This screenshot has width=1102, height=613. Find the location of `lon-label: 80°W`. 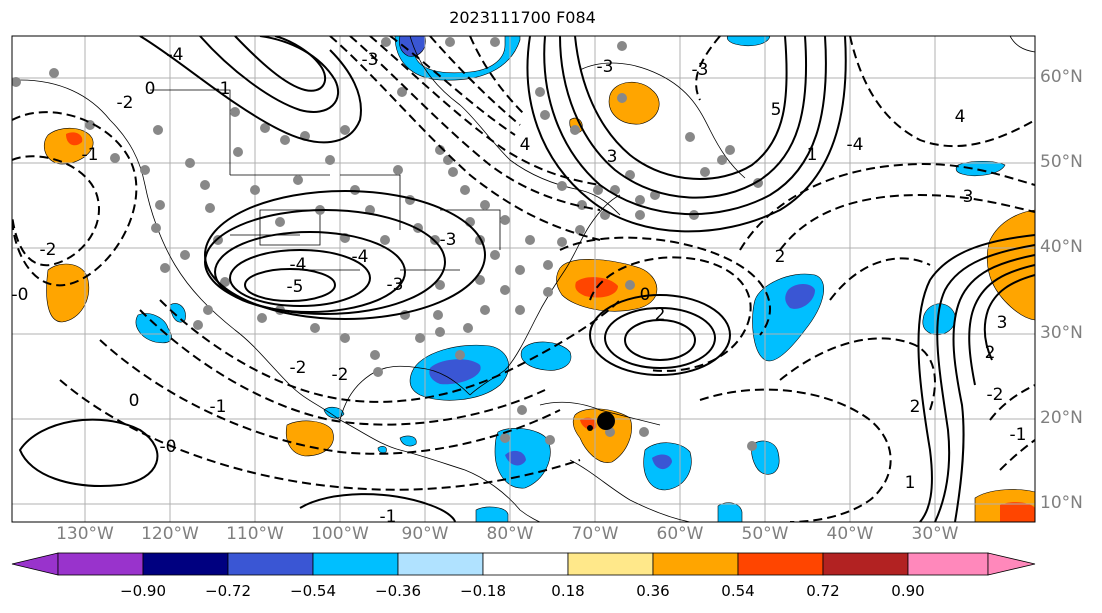

lon-label: 80°W is located at coordinates (510, 534).